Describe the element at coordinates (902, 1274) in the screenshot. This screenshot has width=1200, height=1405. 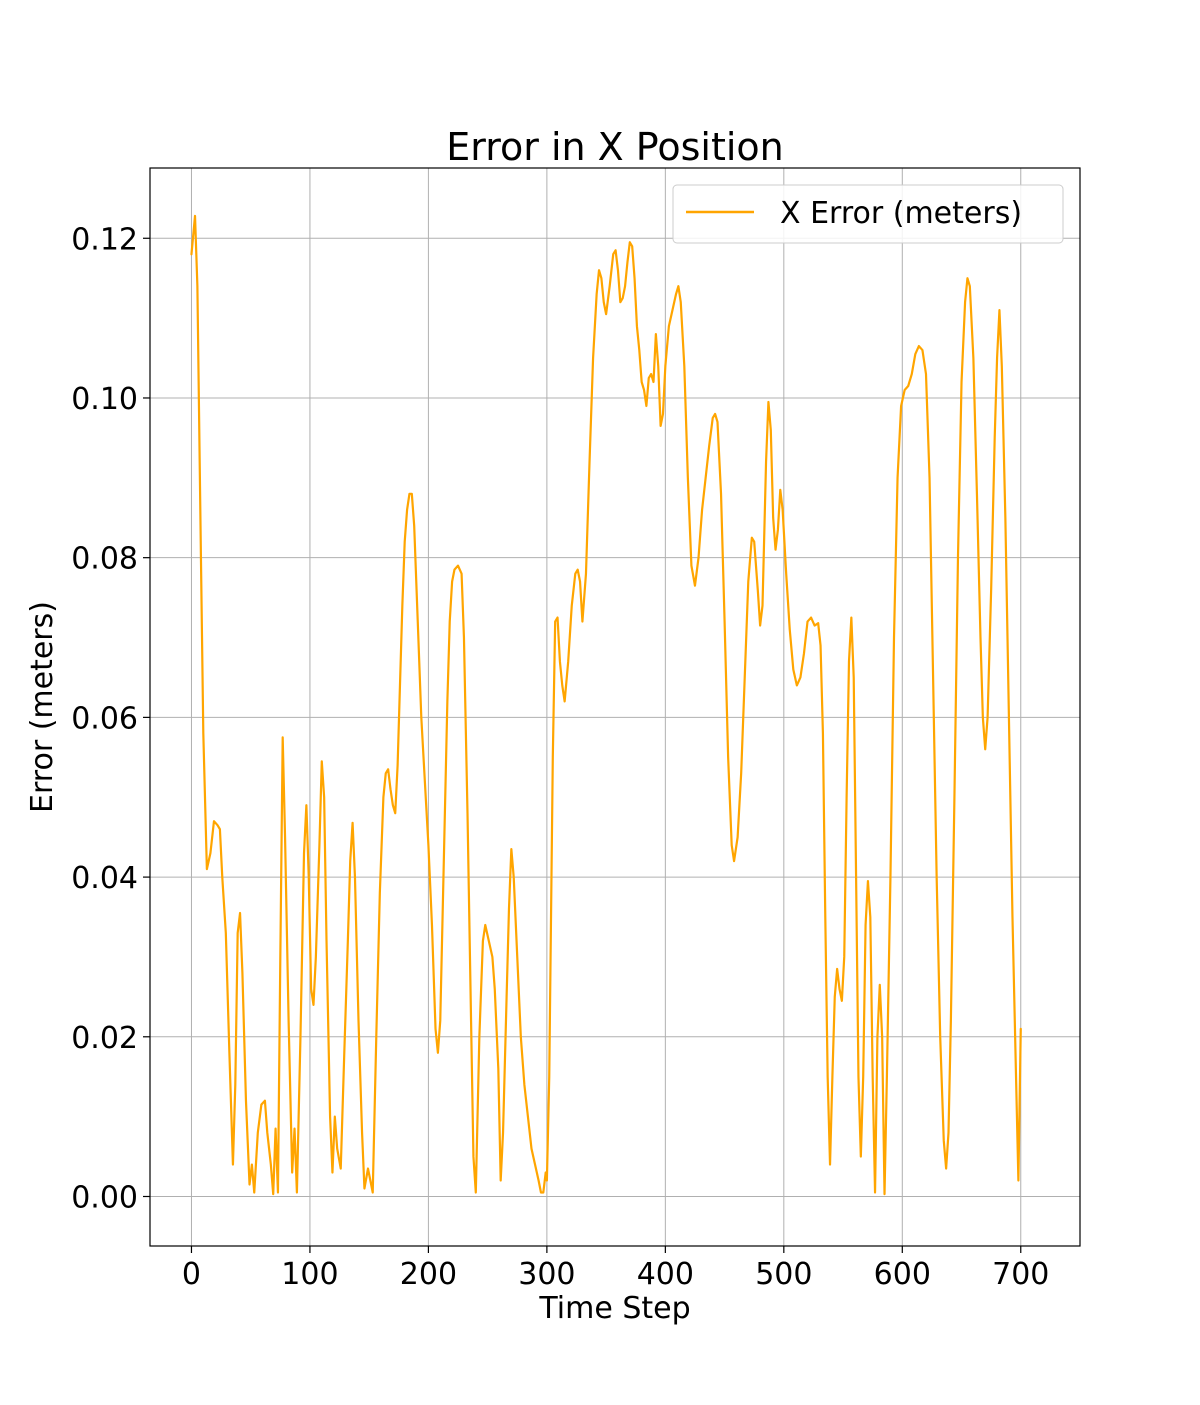
I see `x-tick-label: 600` at that location.